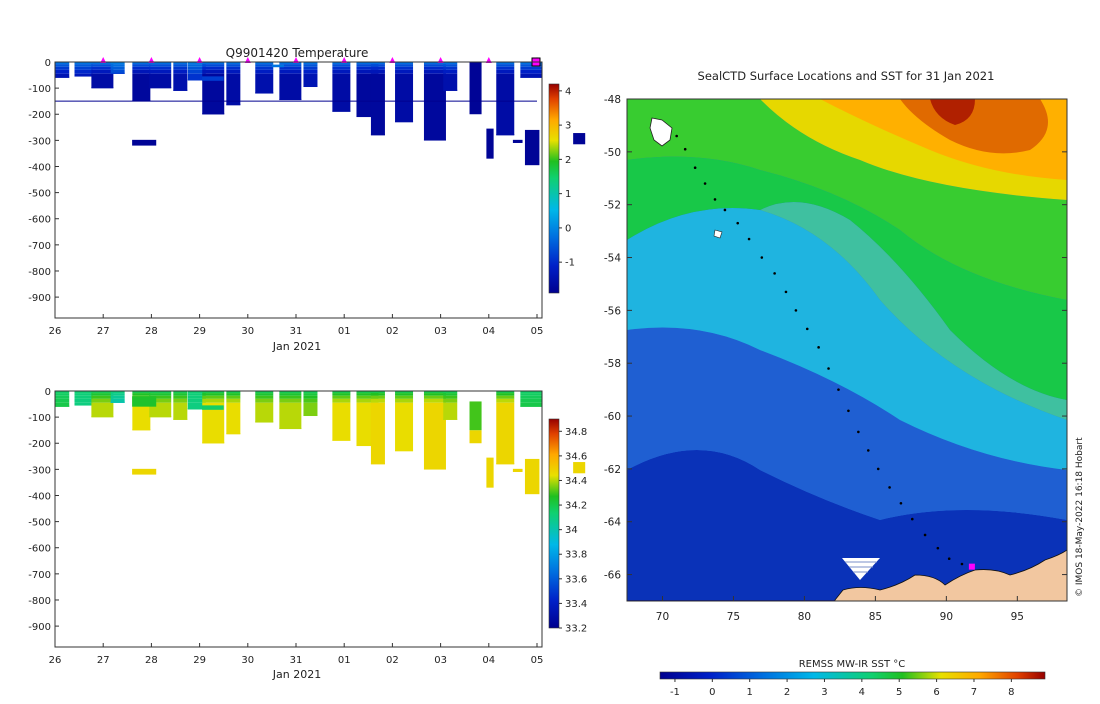 The height and width of the screenshot is (704, 1100). What do you see at coordinates (199, 331) in the screenshot?
I see `x-tick-label: 29` at bounding box center [199, 331].